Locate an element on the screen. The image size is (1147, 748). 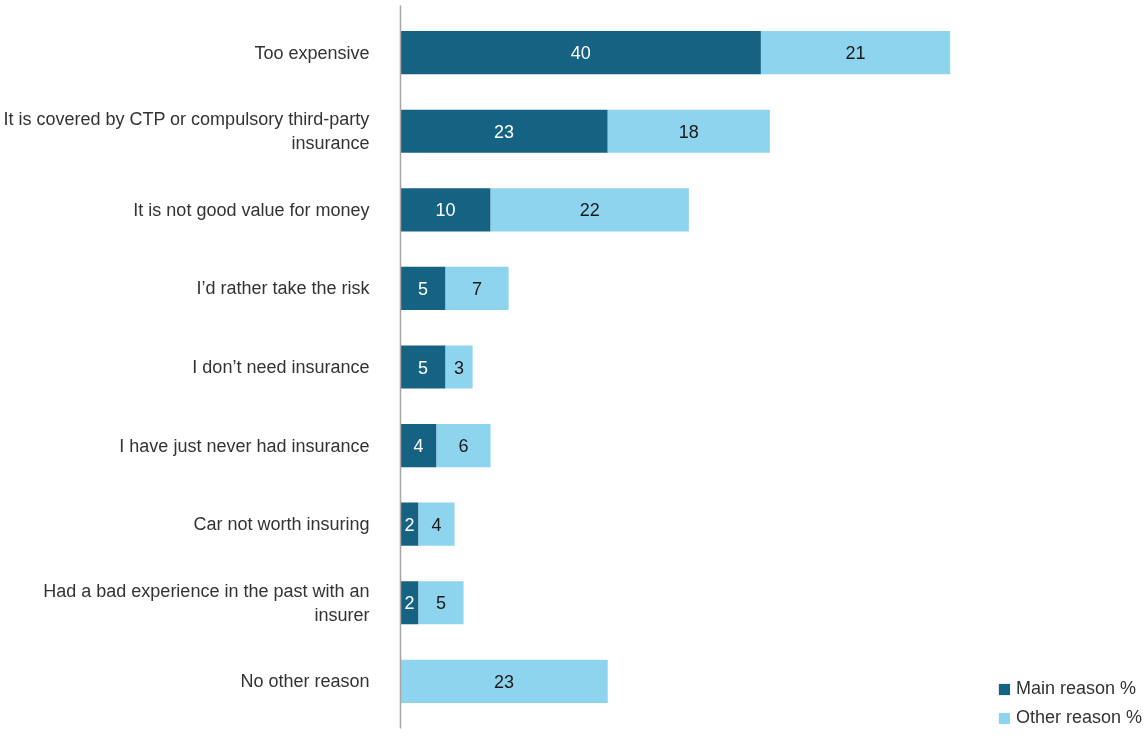
data-label: 6 is located at coordinates (463, 446).